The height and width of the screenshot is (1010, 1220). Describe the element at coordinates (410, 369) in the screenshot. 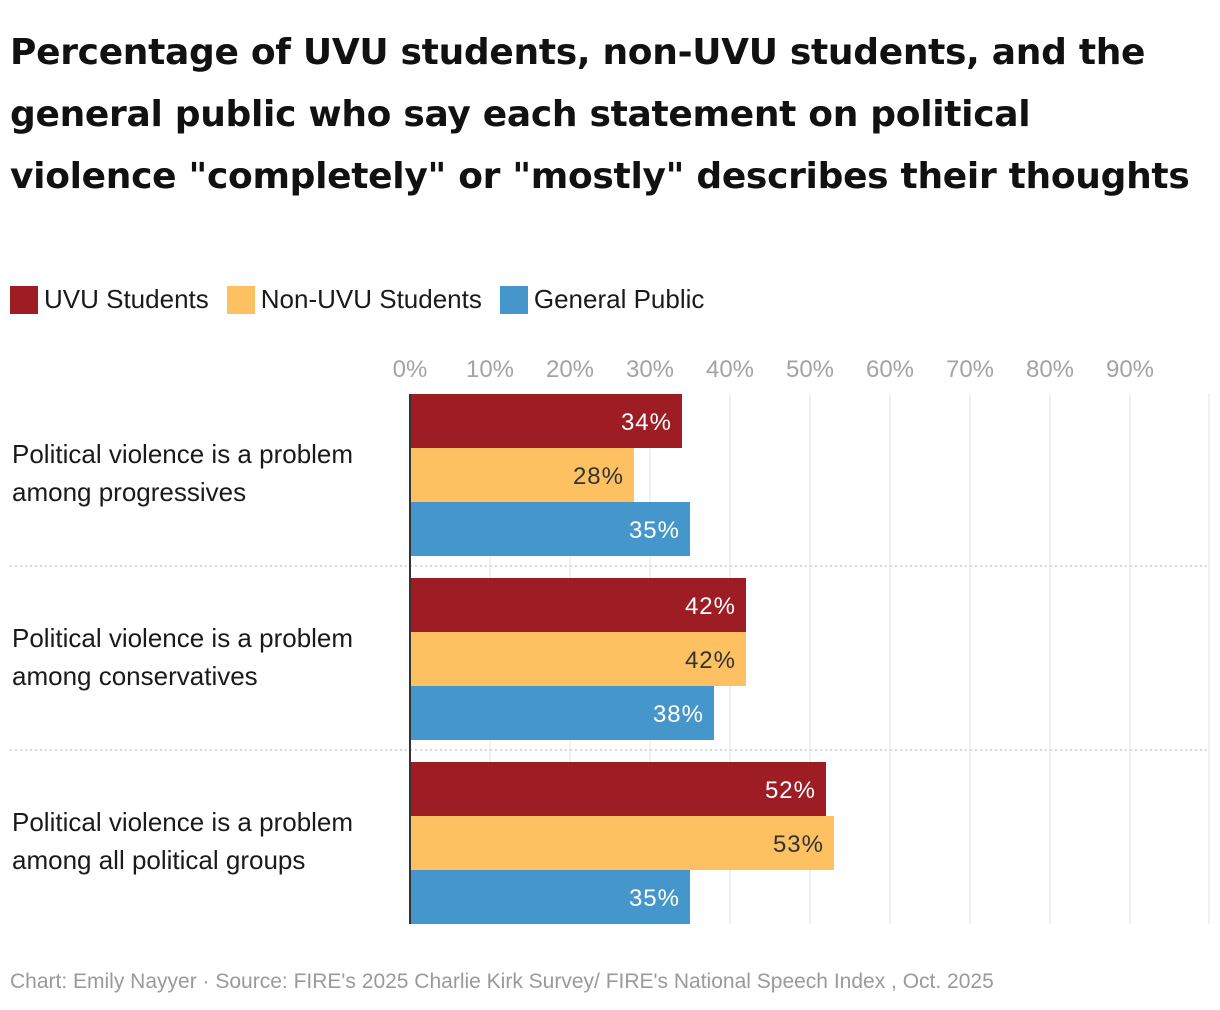

I see `x-tick-label: 0%` at that location.